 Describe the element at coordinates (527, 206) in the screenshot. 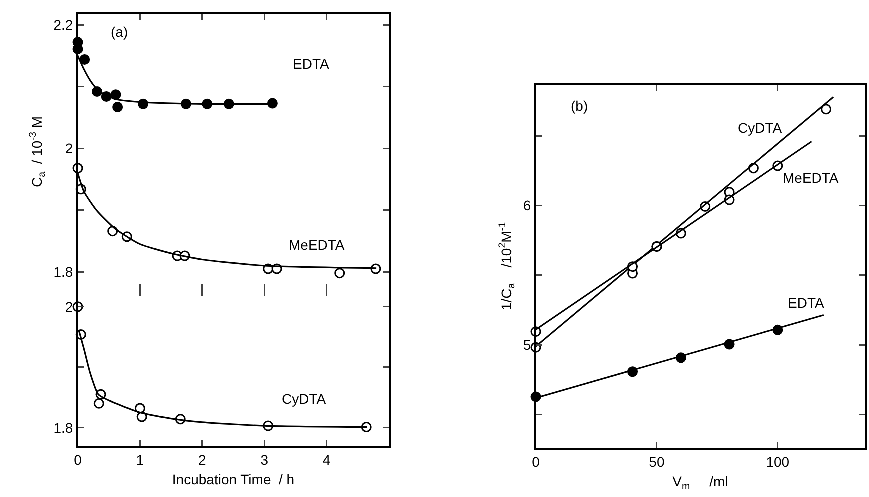

I see `y-tick-label: 6` at that location.